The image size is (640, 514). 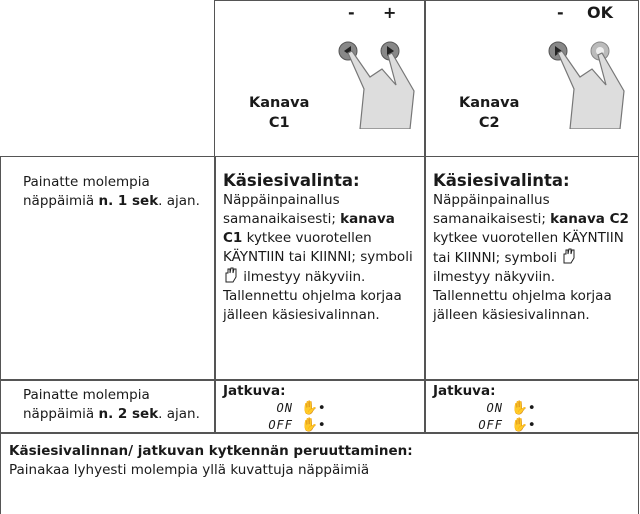 What do you see at coordinates (390, 12) in the screenshot?
I see `button-label: +` at bounding box center [390, 12].